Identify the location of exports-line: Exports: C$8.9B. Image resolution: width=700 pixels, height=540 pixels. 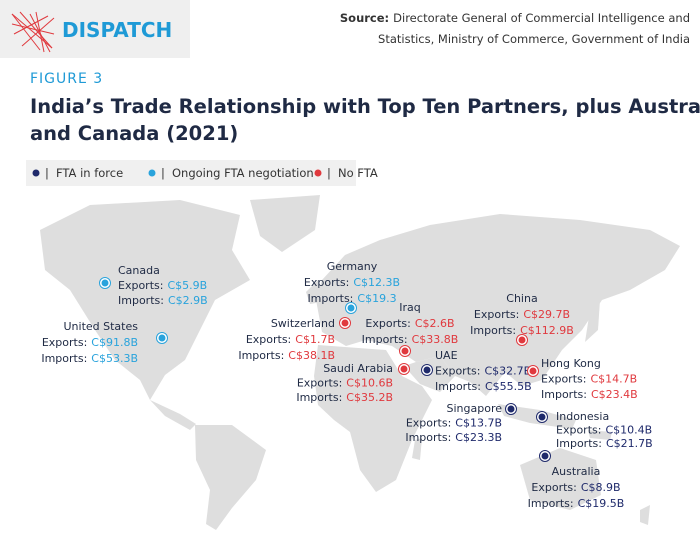
(575, 487).